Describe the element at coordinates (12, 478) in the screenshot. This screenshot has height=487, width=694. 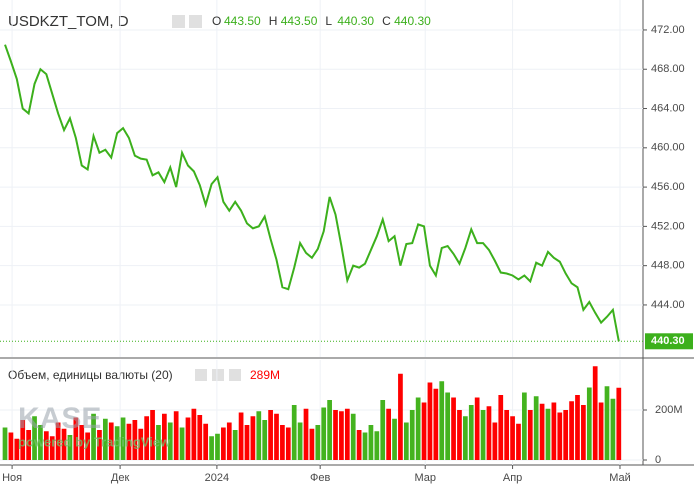
I see `x-tick-label: Ноя` at that location.